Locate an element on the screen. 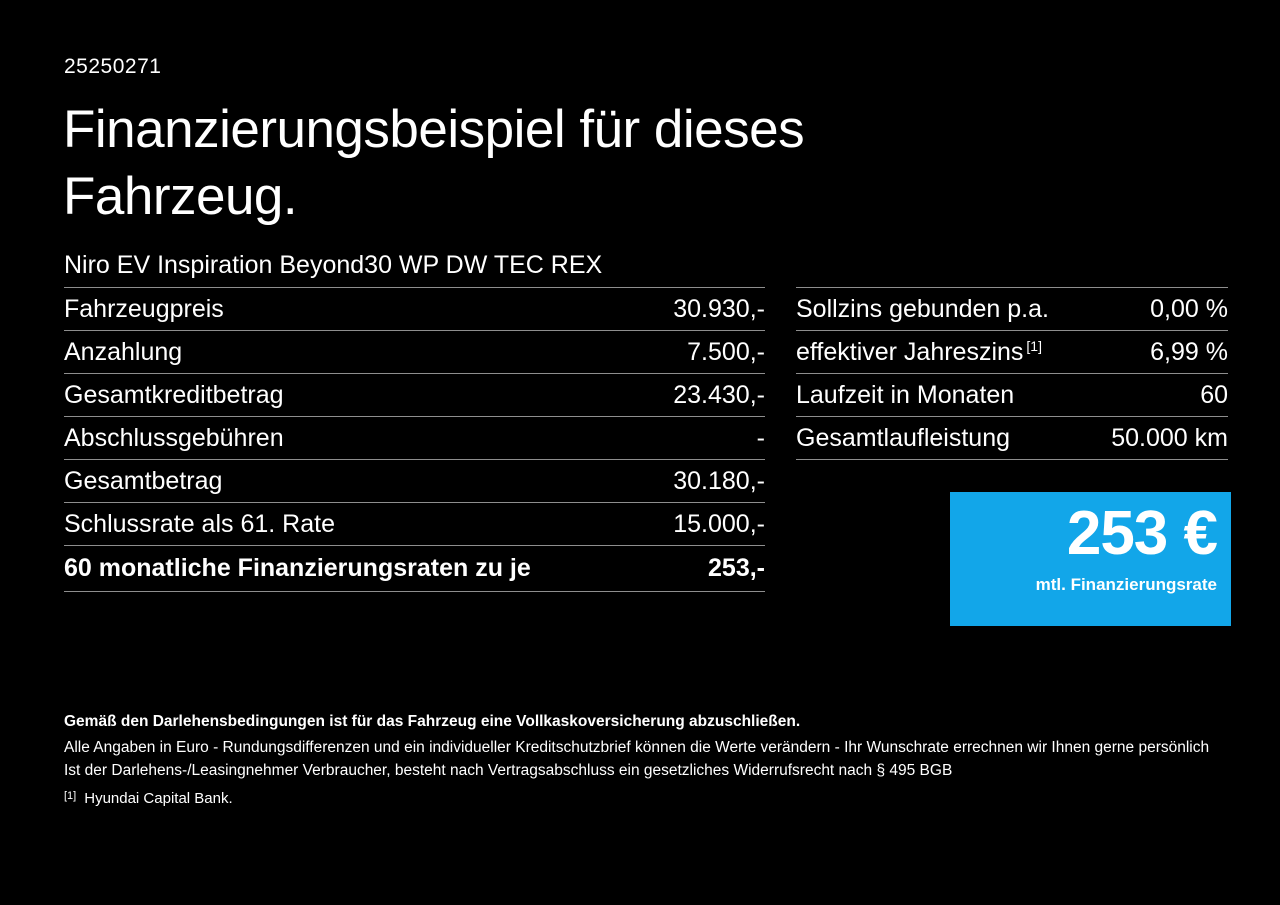 The image size is (1280, 905). page-title-line2: Fahrzeug. is located at coordinates (180, 196).